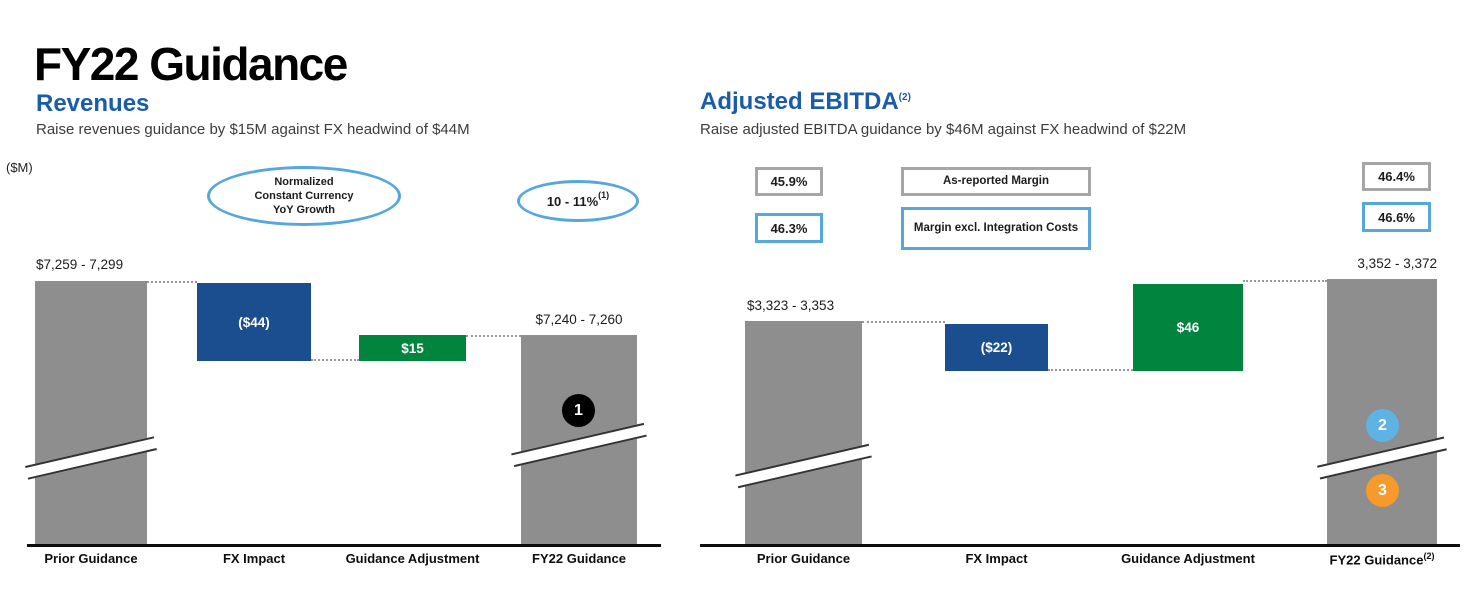 Image resolution: width=1472 pixels, height=597 pixels. I want to click on bar-fy22-guidance-revenues, so click(579, 439).